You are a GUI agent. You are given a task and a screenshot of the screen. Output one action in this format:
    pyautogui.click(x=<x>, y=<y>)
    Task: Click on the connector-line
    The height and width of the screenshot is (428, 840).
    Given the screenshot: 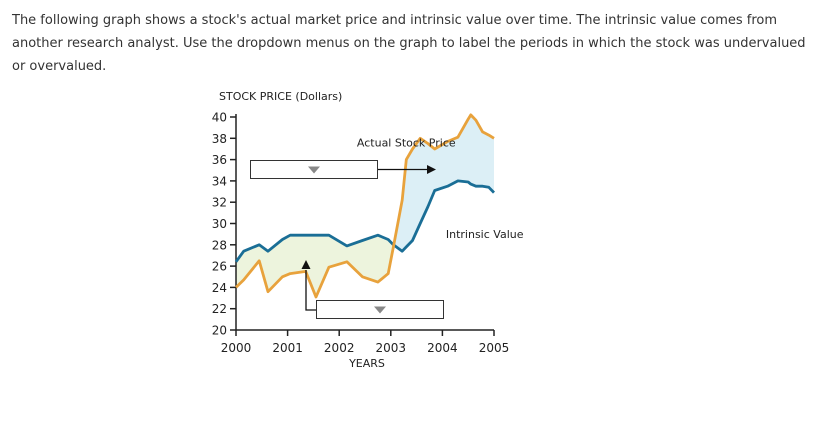 What is the action you would take?
    pyautogui.click(x=310, y=290)
    